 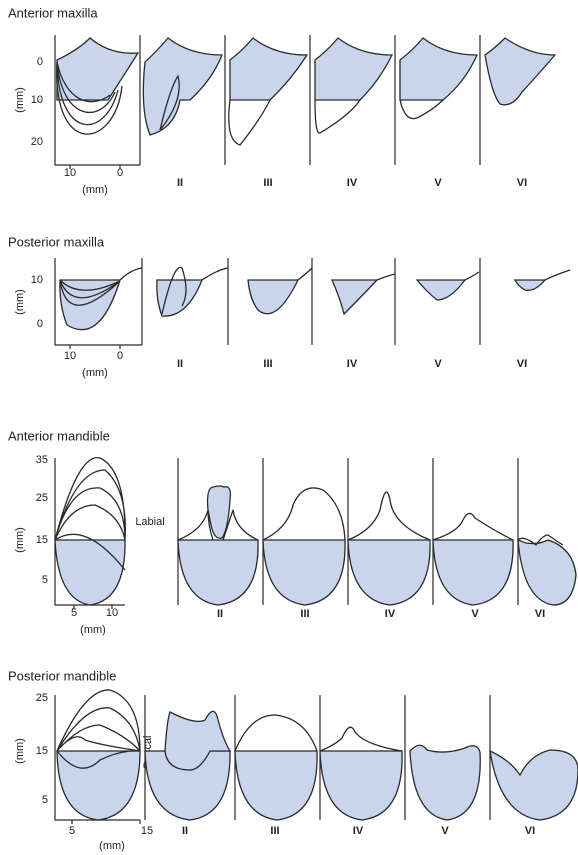 I want to click on y-tick-label: 35, so click(x=42, y=460).